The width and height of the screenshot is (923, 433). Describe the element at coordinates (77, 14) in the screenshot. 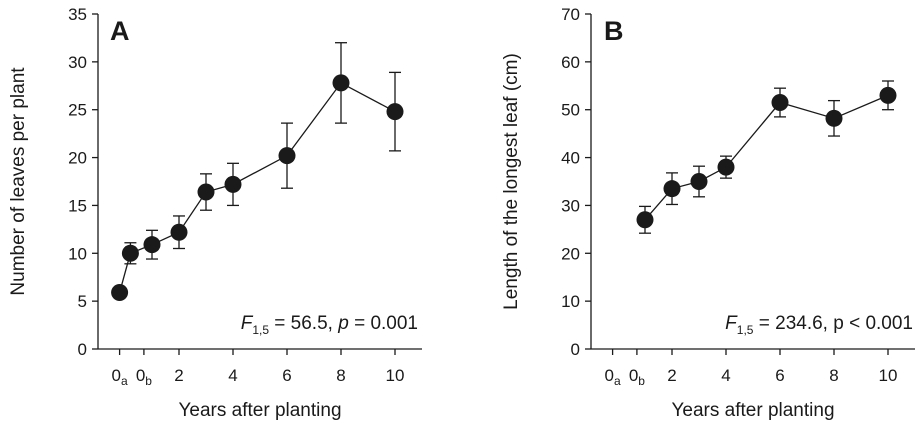

I see `y-tick-label: 35` at that location.